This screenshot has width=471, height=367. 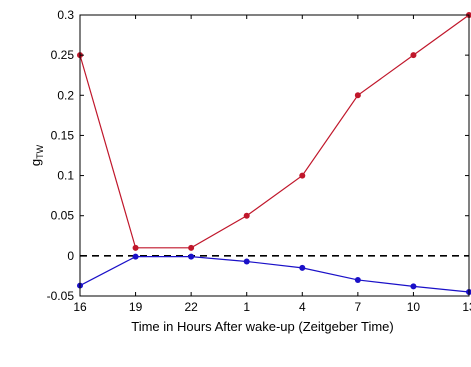 What do you see at coordinates (35, 162) in the screenshot?
I see `y-axis-label-main: g` at bounding box center [35, 162].